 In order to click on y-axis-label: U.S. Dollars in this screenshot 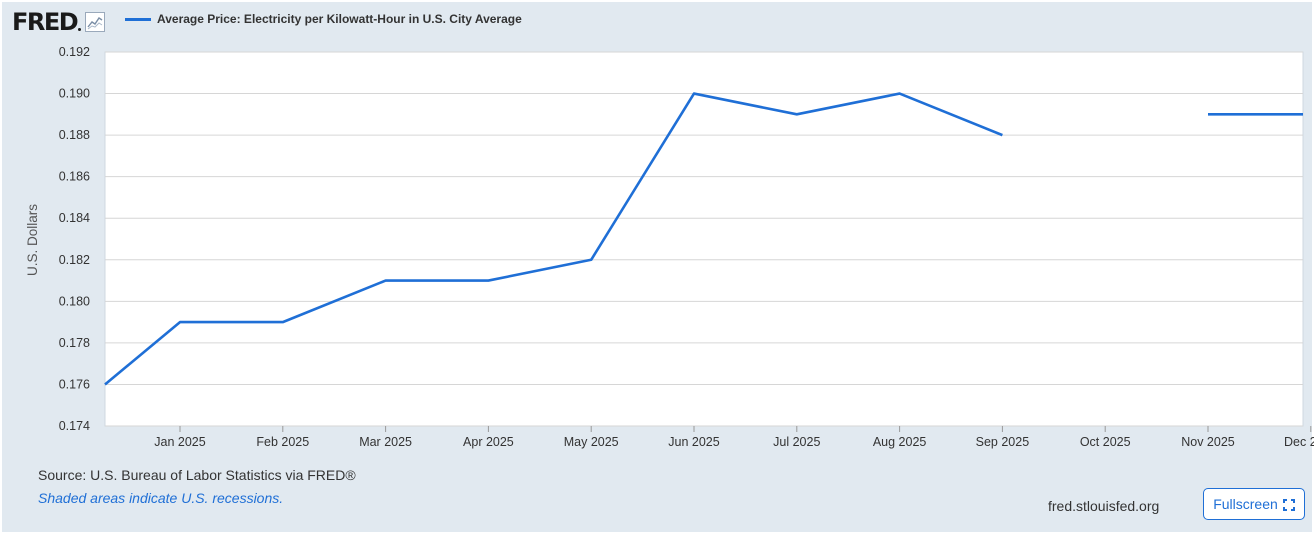, I will do `click(32, 240)`.